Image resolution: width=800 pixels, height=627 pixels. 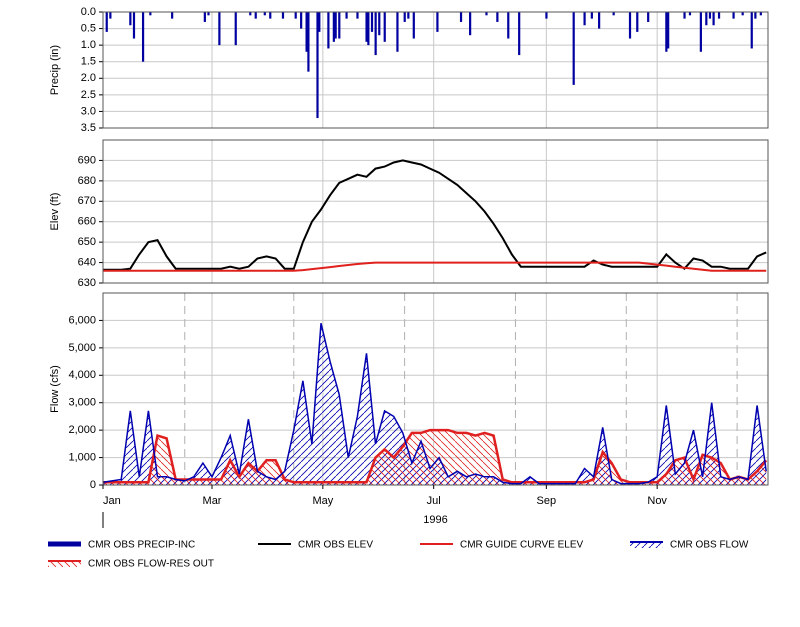 I want to click on y-axis-label: Elev (ft), so click(x=55, y=212).